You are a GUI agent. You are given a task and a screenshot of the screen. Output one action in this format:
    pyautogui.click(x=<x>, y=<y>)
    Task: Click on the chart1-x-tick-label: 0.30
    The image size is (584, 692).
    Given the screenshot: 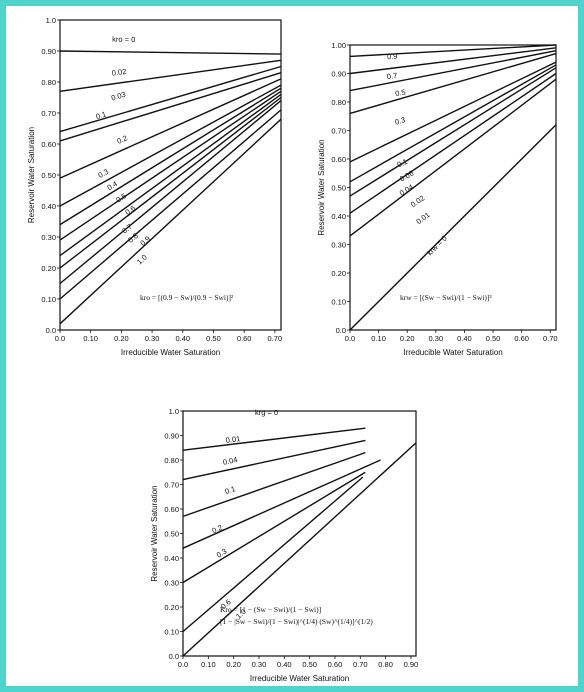 What is the action you would take?
    pyautogui.click(x=152, y=338)
    